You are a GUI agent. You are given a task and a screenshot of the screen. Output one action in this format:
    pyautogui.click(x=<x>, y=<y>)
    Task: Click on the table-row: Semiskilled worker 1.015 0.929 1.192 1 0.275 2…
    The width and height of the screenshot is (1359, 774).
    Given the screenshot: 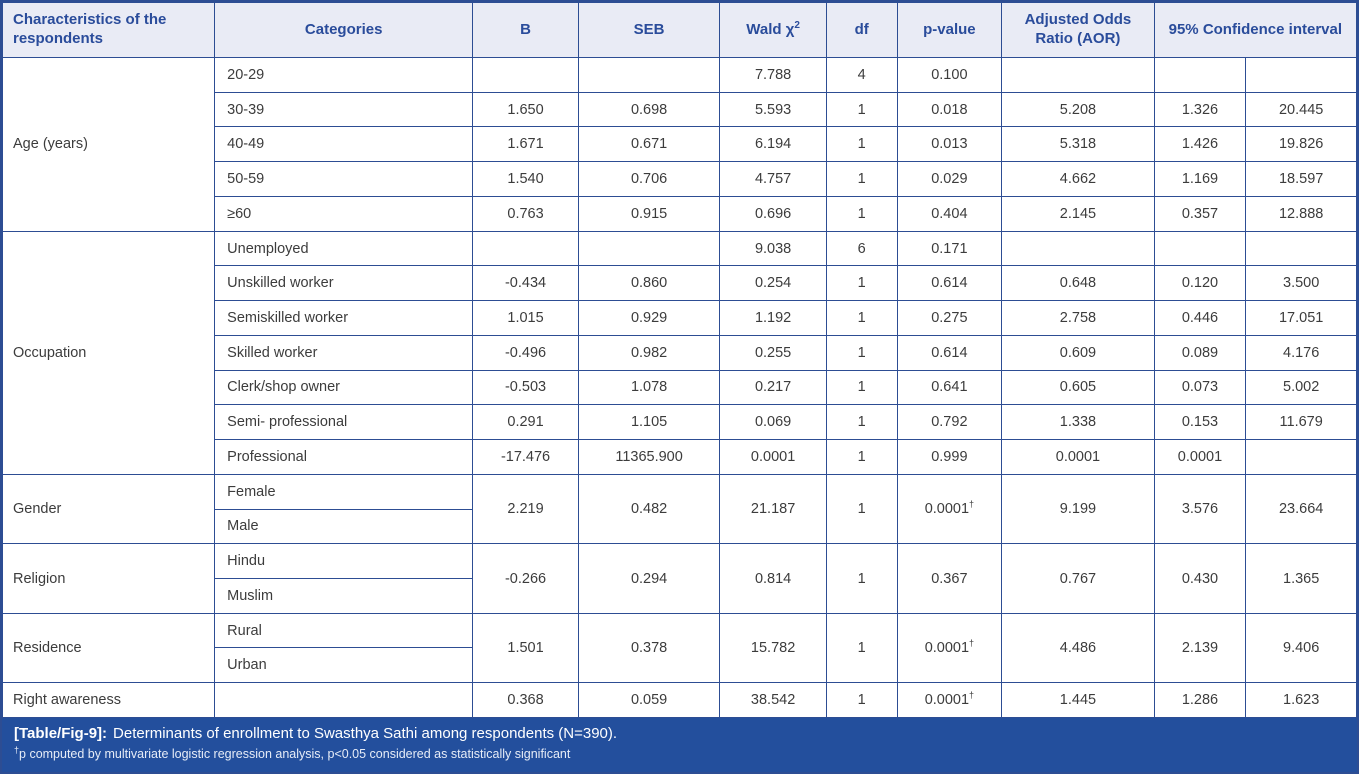 What is the action you would take?
    pyautogui.click(x=680, y=318)
    